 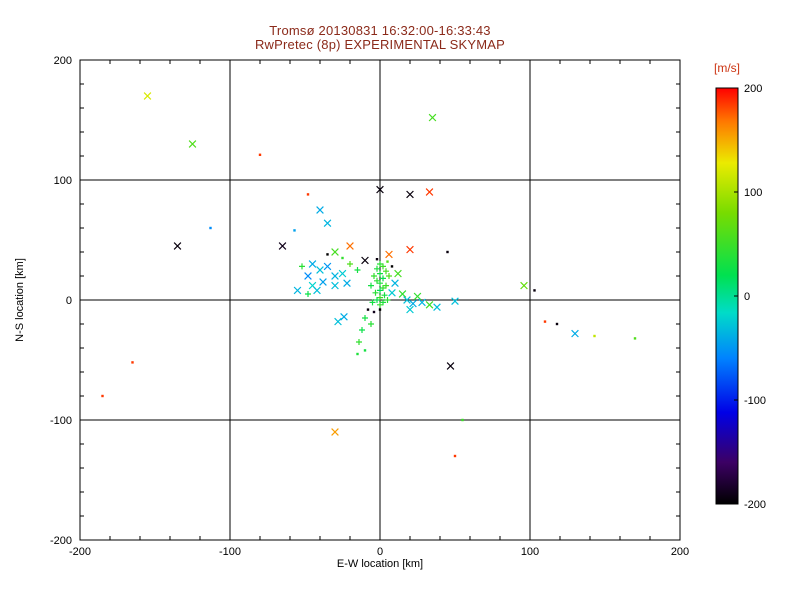 What do you see at coordinates (61, 541) in the screenshot?
I see `y-tick-label: -200` at bounding box center [61, 541].